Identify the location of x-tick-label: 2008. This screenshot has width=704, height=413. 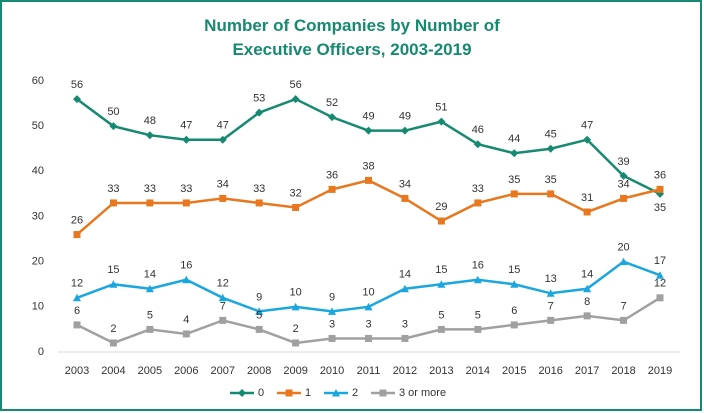
(259, 371).